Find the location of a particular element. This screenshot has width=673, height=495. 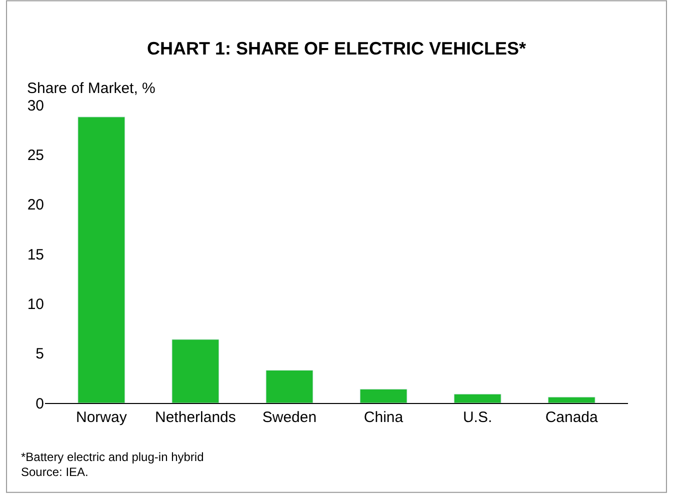

y-tick-label: 5 is located at coordinates (40, 354).